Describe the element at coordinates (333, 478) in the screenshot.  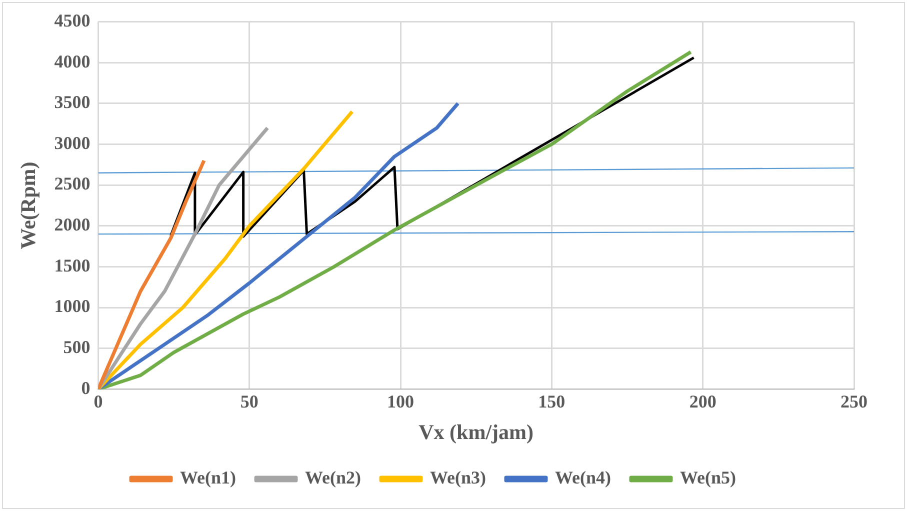
I see `legend-label: We(n2)` at that location.